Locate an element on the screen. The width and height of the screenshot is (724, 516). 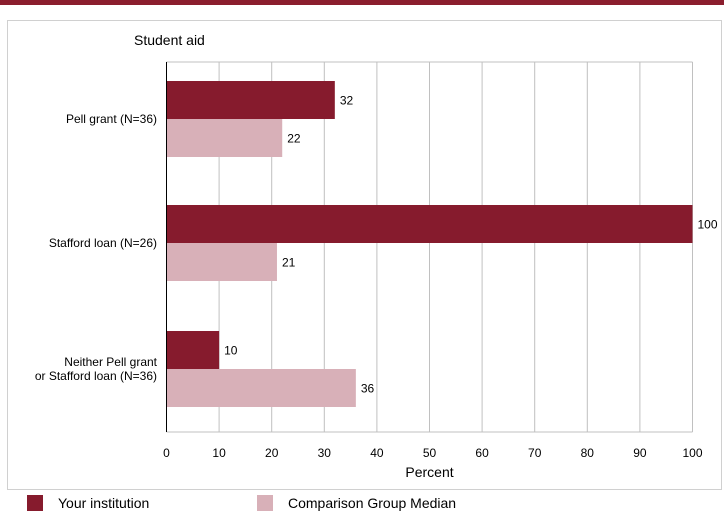
x-tick-label: 100 is located at coordinates (692, 453).